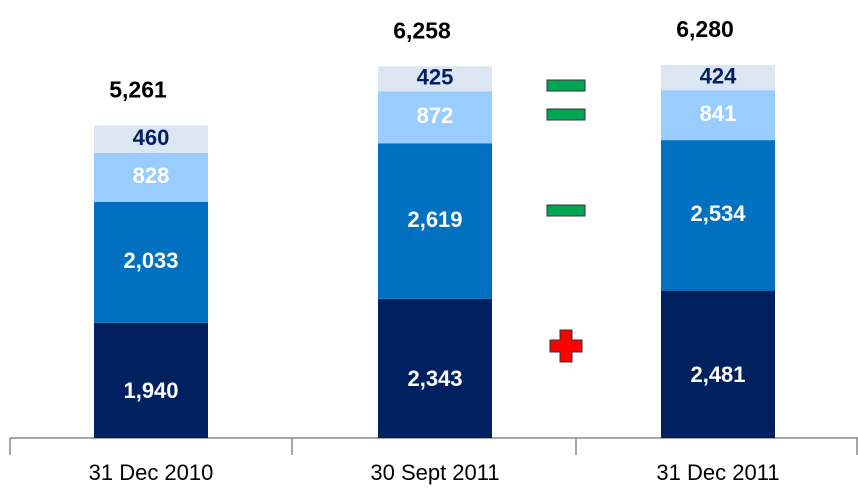 The width and height of the screenshot is (858, 490). What do you see at coordinates (705, 29) in the screenshot?
I see `total-label: 6,280` at bounding box center [705, 29].